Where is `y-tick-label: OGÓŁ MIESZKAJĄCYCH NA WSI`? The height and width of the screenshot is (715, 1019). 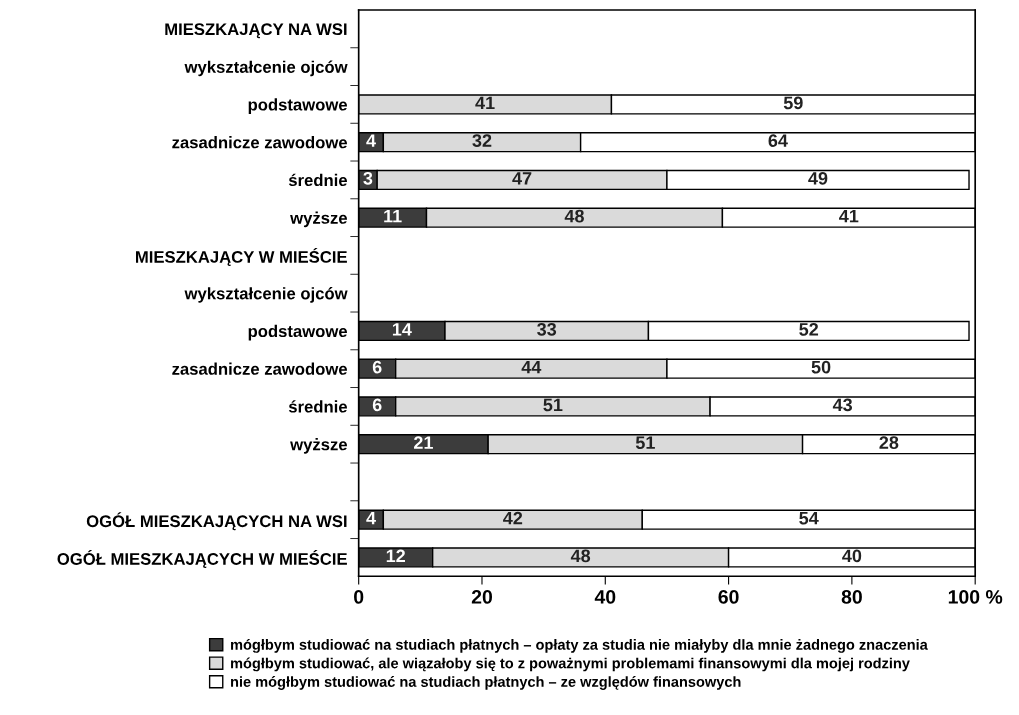
y-tick-label: OGÓŁ MIESZKAJĄCYCH NA WSI is located at coordinates (216, 521).